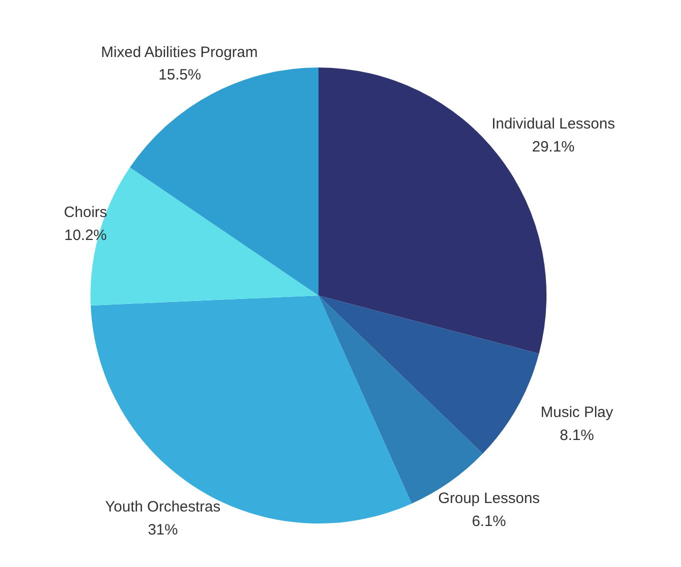  Describe the element at coordinates (163, 530) in the screenshot. I see `data-label: 31%` at that location.